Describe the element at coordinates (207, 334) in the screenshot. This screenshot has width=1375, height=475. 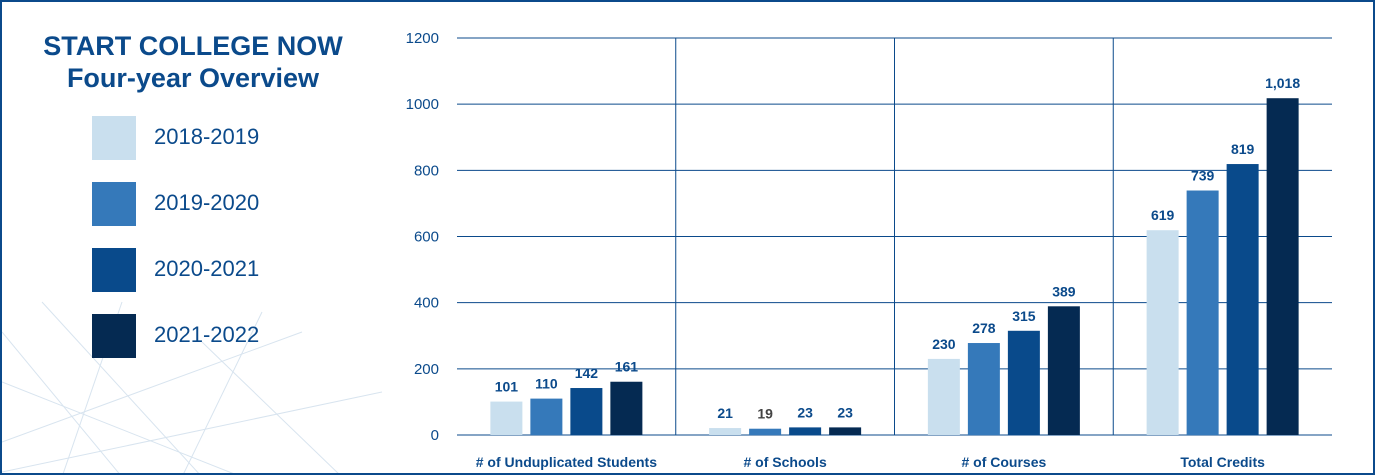
I see `legend-label: 2021-2022` at that location.